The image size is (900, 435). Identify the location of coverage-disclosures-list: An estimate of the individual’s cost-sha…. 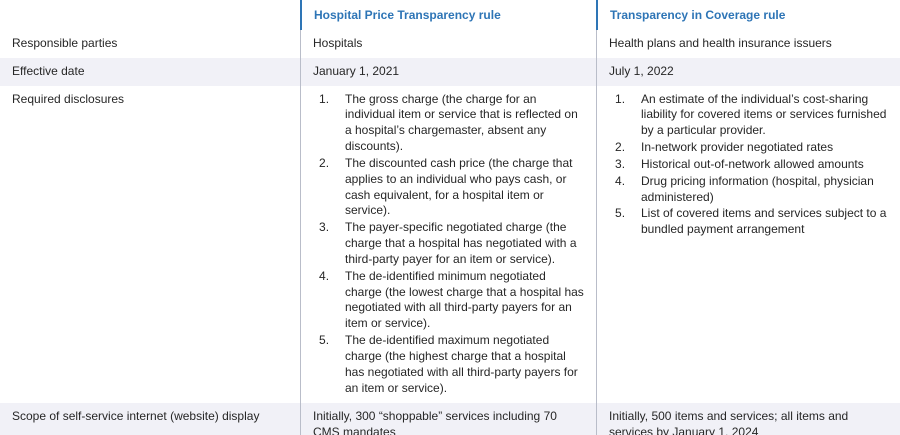
(748, 165).